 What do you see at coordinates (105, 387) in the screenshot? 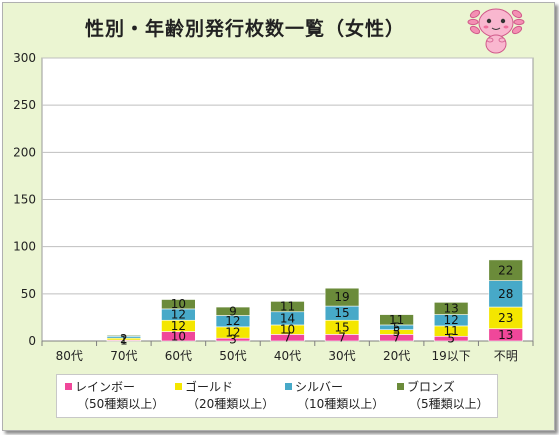
I see `legend-label: レインボー` at bounding box center [105, 387].